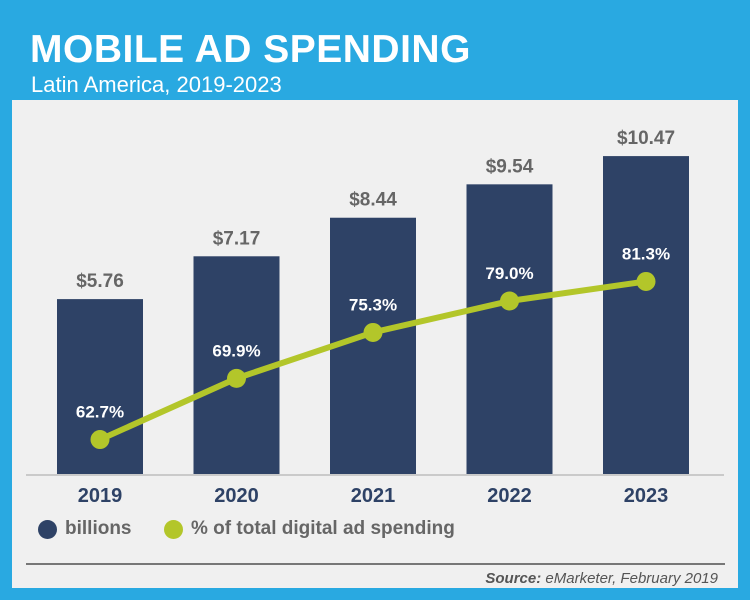  I want to click on source-text: eMarketer, February 2019, so click(631, 578).